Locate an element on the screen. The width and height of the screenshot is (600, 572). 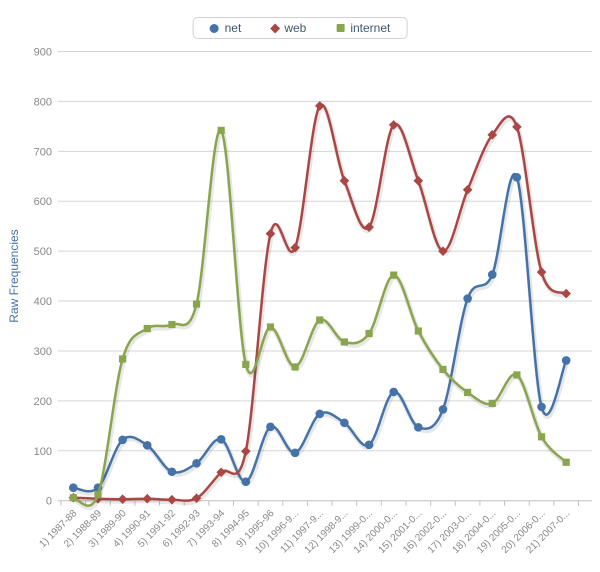
y-axis-title: Raw Frequencies is located at coordinates (14, 276).